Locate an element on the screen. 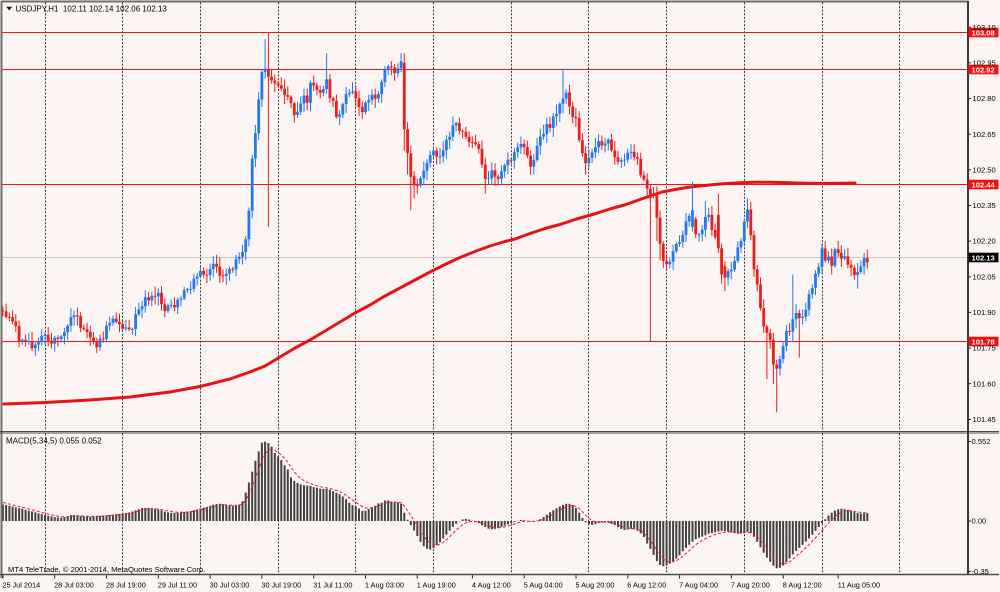 The height and width of the screenshot is (592, 1000). svg-text: 101.60 is located at coordinates (984, 383).